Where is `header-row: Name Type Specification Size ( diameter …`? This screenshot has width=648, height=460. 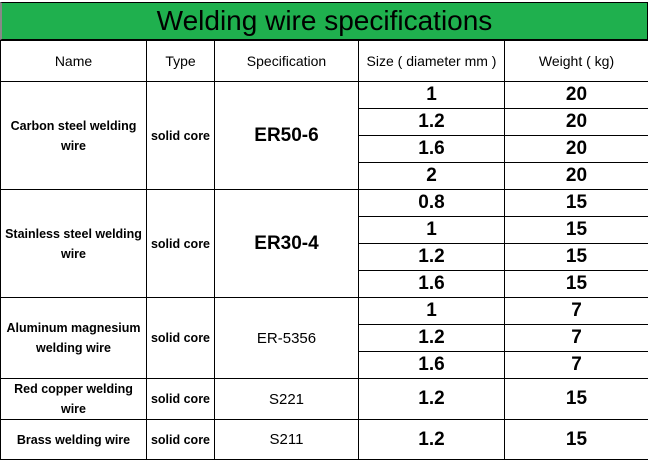 header-row: Name Type Specification Size ( diameter … is located at coordinates (324, 61).